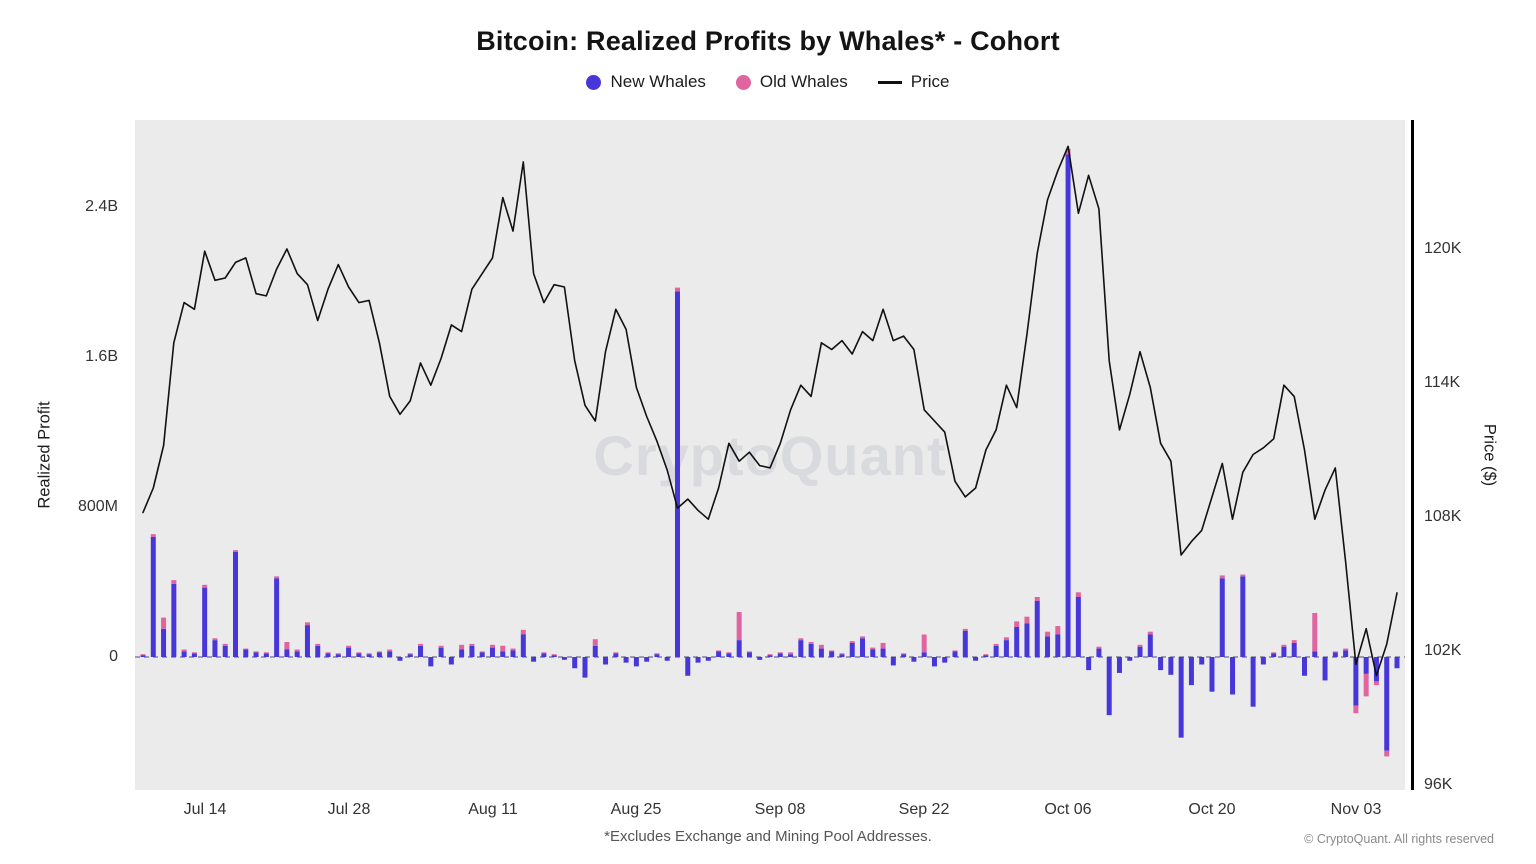  I want to click on x-axis-tick: Aug 11, so click(493, 809).